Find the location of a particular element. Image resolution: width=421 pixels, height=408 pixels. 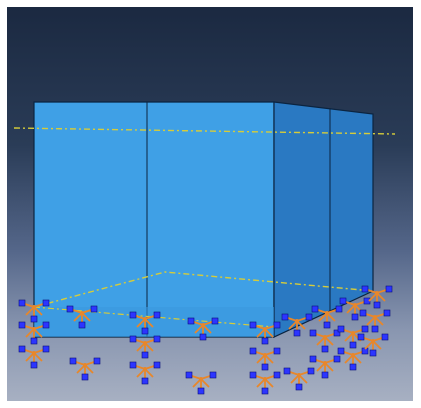

block-front-lower-region is located at coordinates (154, 322).